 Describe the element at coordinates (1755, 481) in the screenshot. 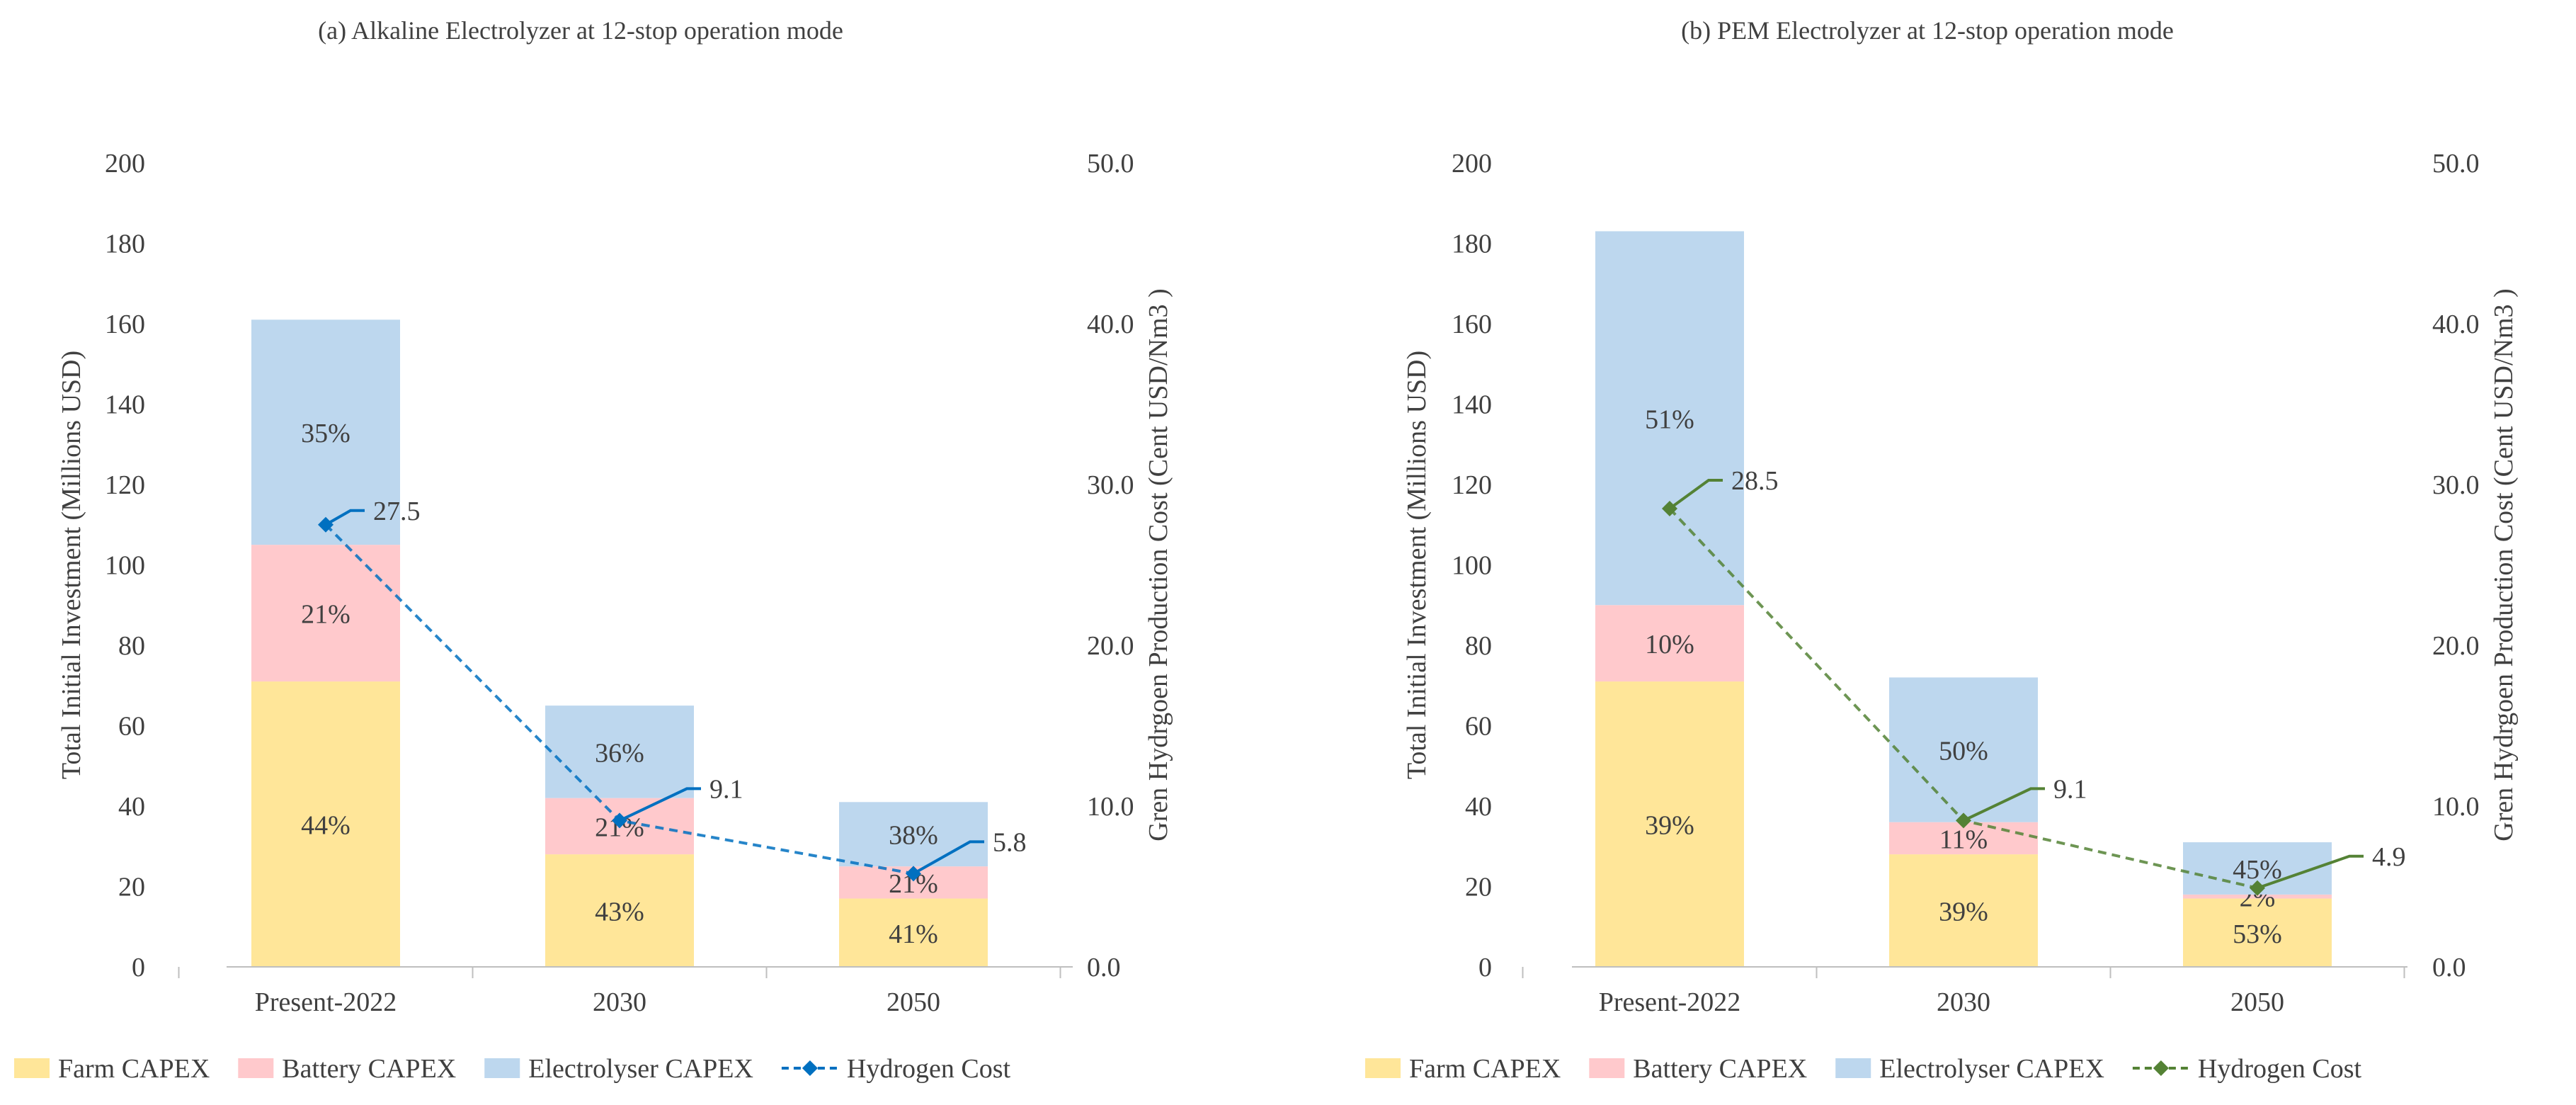

I see `hydrogen-cost-label: 28.5` at that location.